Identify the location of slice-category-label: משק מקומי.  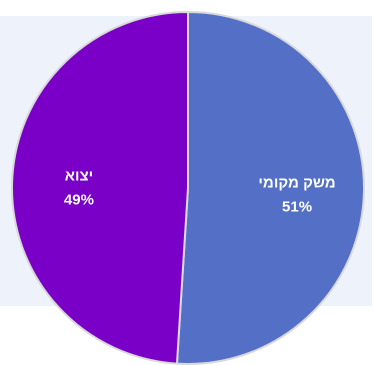
(296, 182).